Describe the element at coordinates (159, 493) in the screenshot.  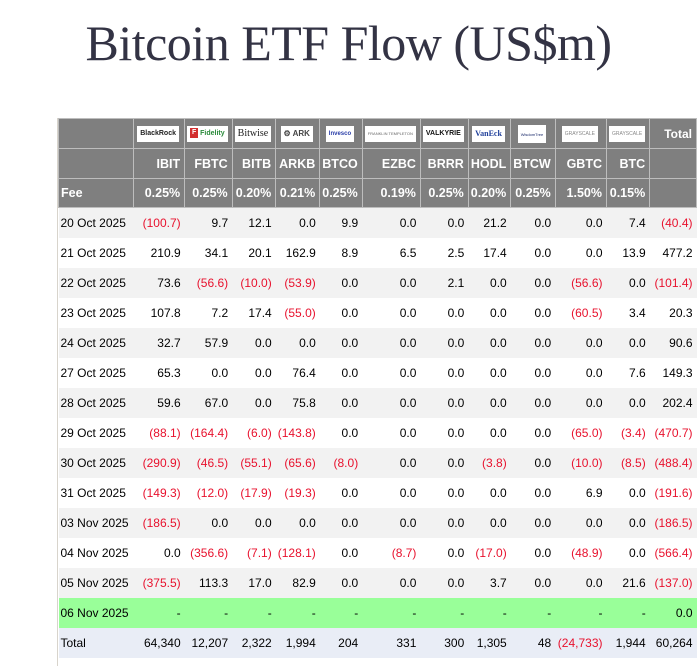
I see `flow-value: (149.3)` at that location.